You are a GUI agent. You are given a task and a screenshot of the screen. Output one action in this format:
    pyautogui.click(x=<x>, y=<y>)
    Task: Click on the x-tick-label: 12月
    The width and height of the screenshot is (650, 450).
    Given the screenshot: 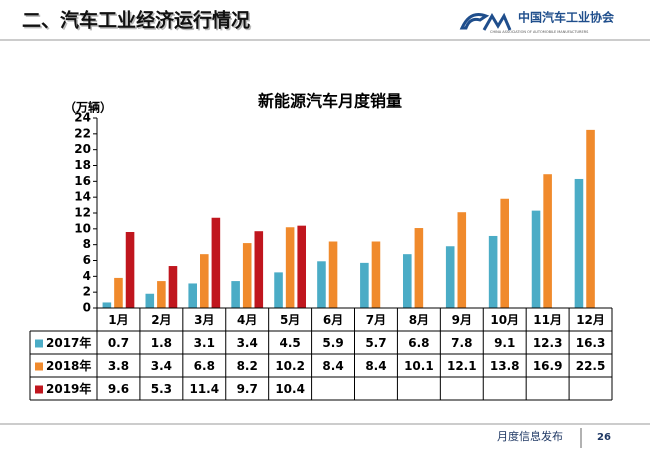 What is the action you would take?
    pyautogui.click(x=590, y=320)
    